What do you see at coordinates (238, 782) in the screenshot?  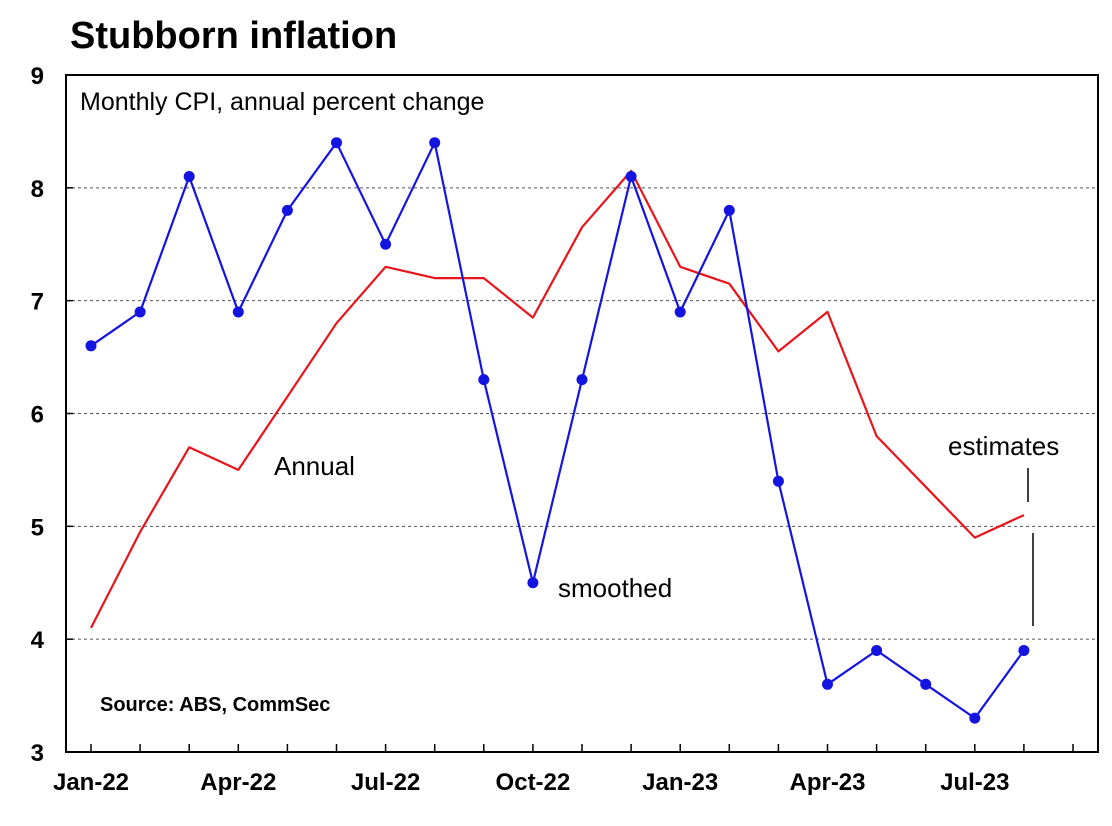 I see `x-tick-label: Apr-22` at bounding box center [238, 782].